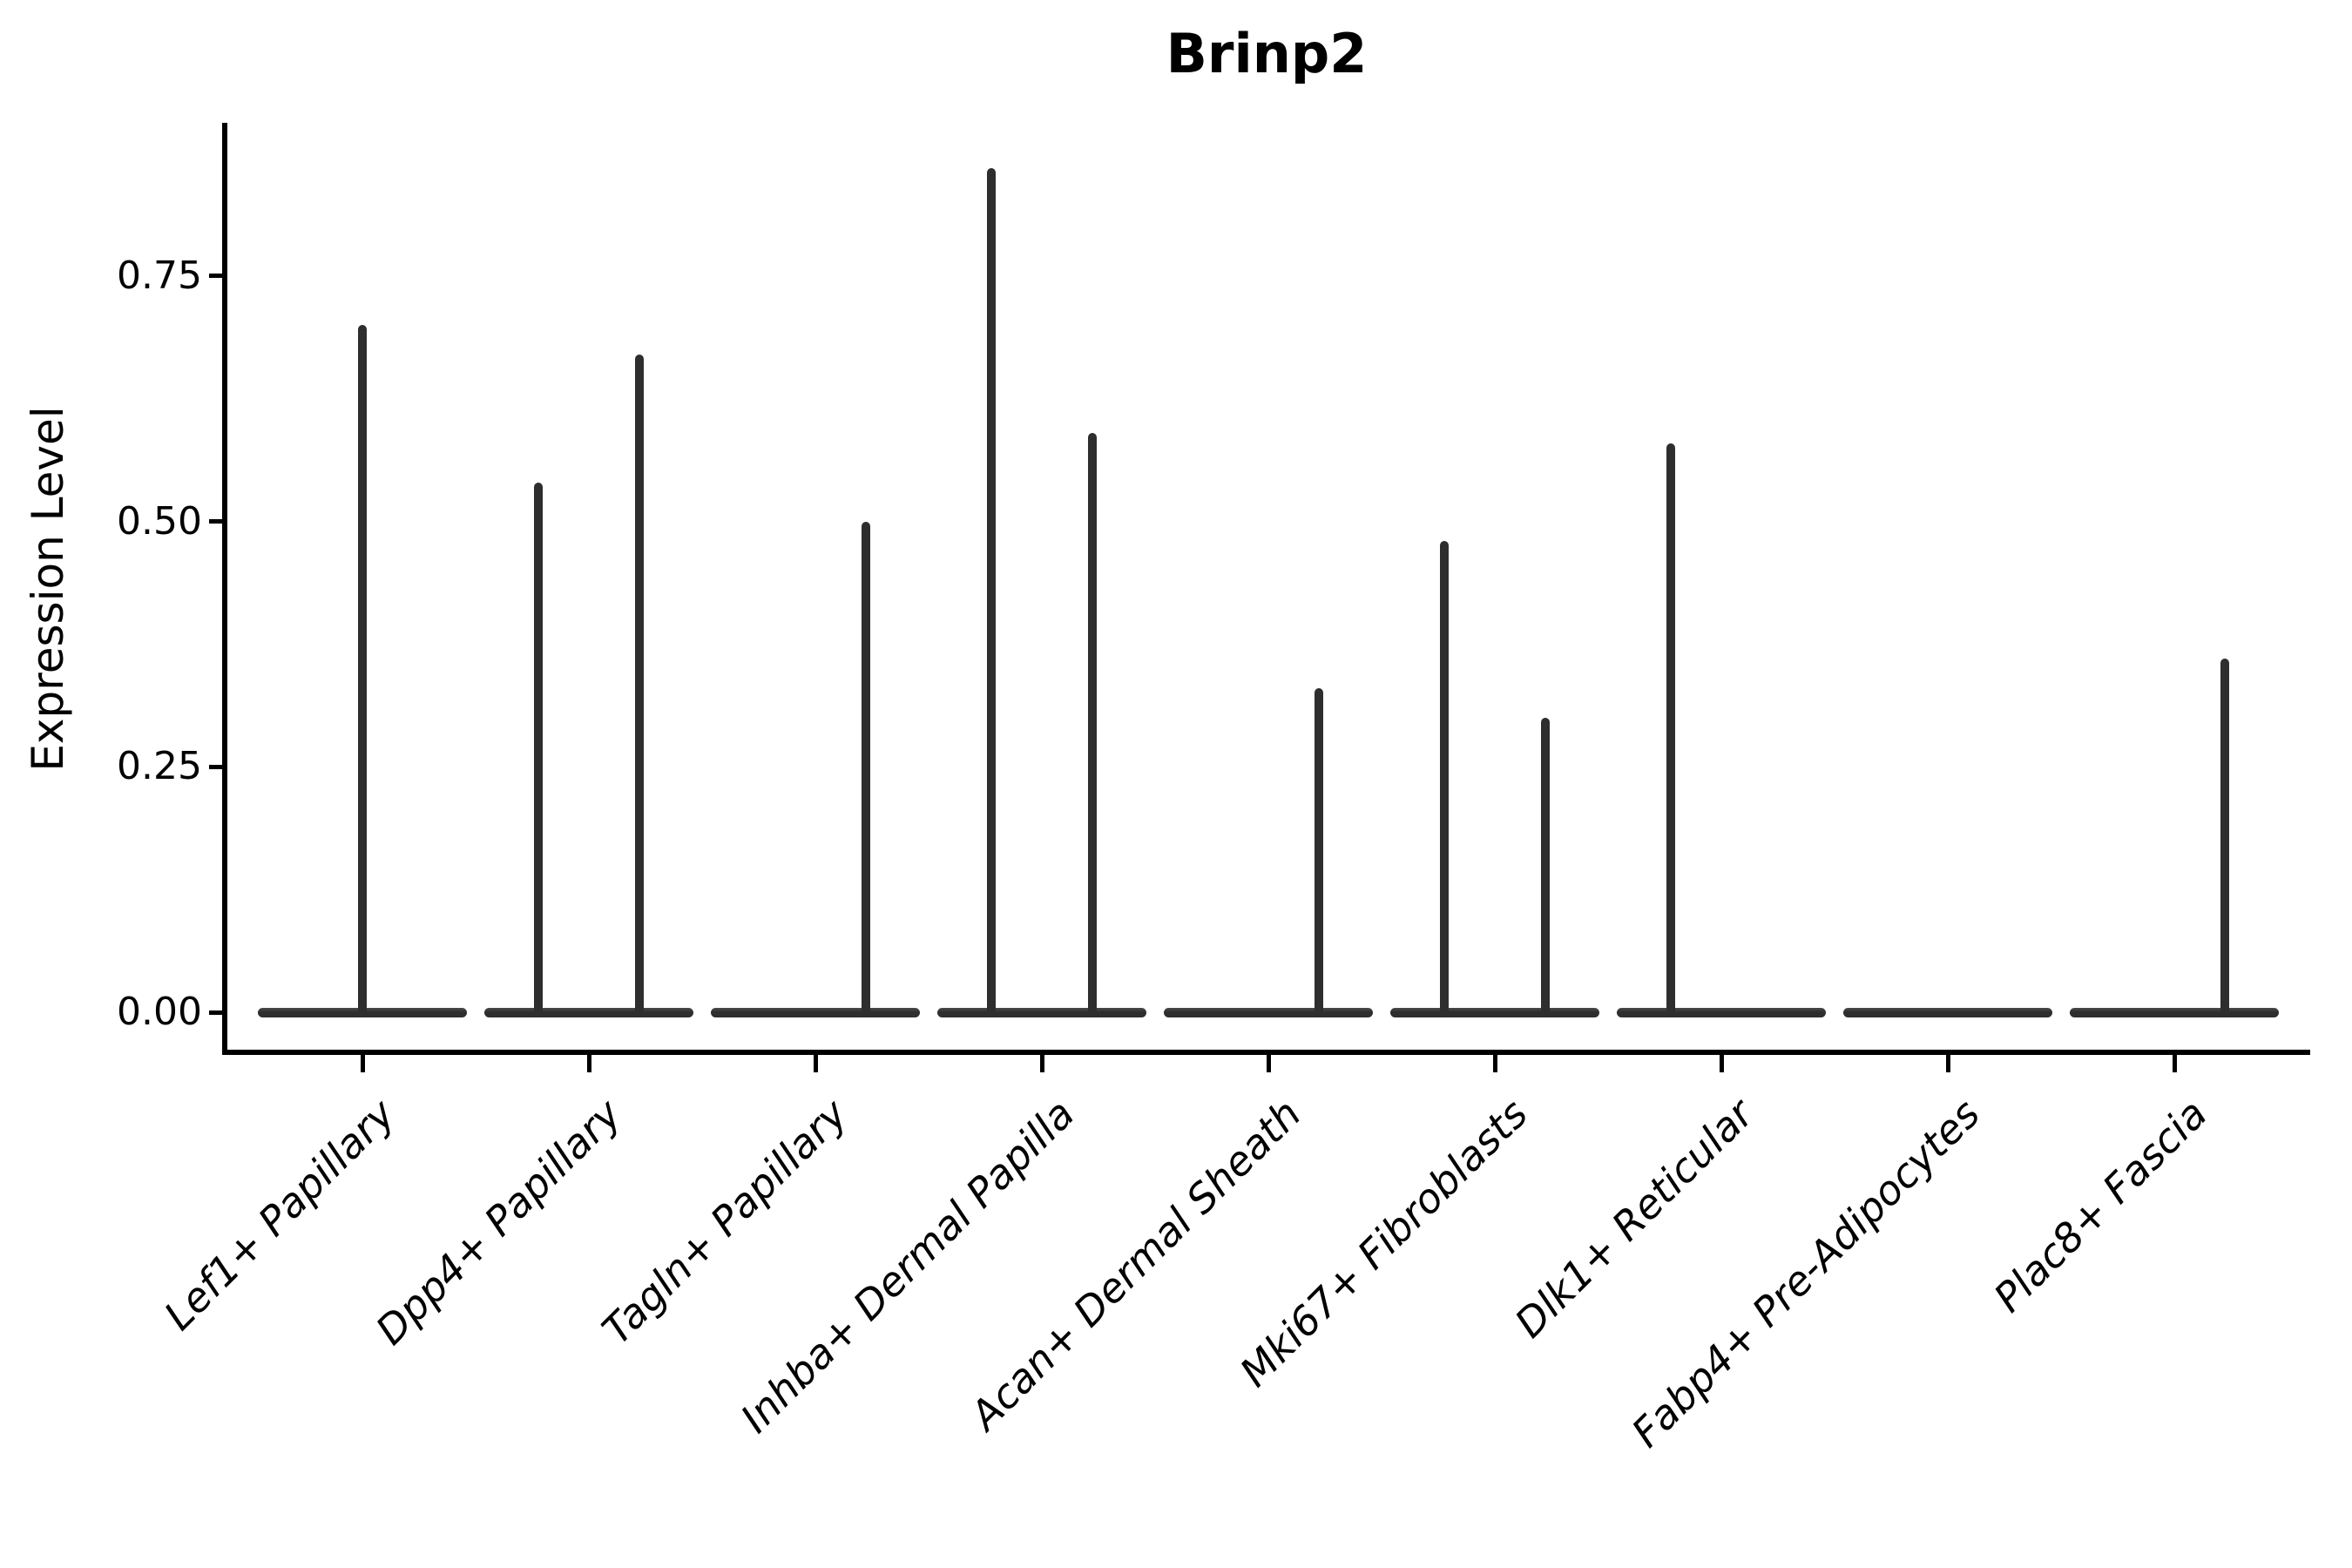 This screenshot has height=1568, width=2352. I want to click on y-tick-label: 0.75, so click(159, 275).